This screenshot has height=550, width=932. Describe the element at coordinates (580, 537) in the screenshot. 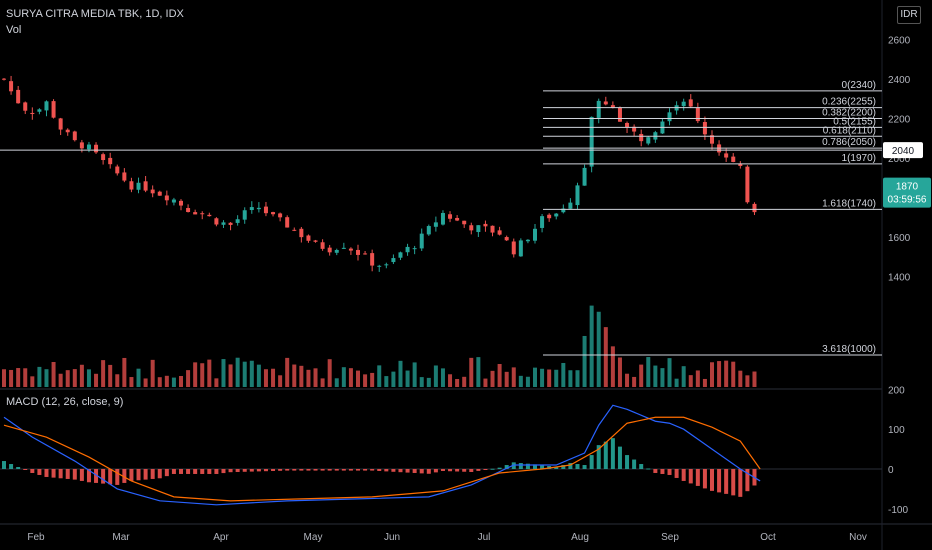

I see `time-tick-label: Aug` at that location.